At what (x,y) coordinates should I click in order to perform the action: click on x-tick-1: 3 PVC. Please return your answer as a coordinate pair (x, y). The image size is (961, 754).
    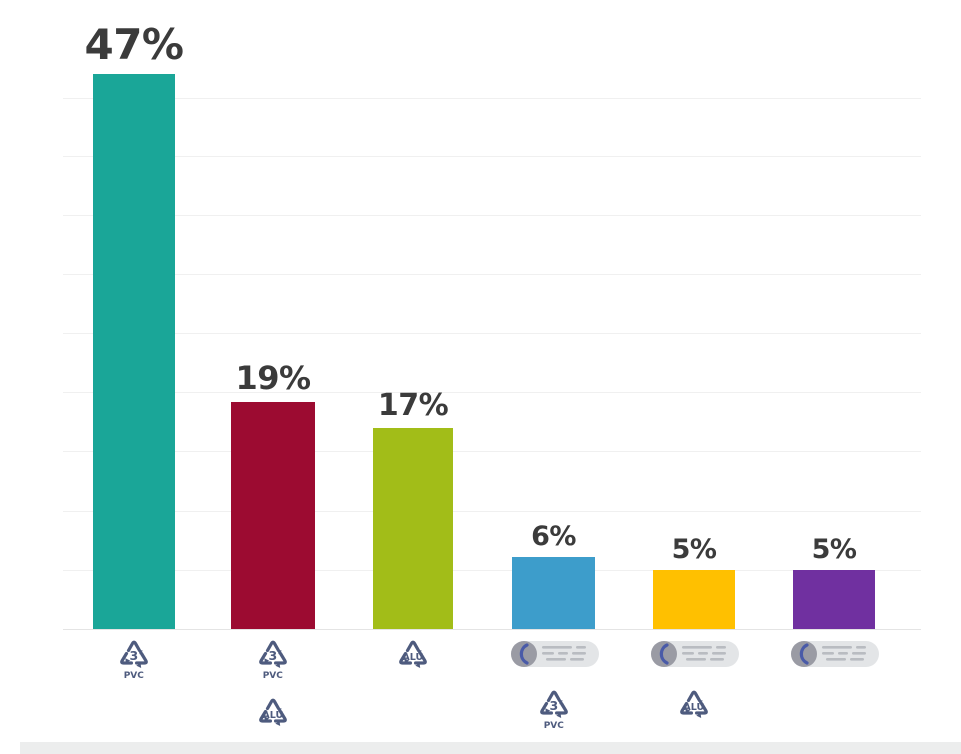
    Looking at the image, I should click on (134, 655).